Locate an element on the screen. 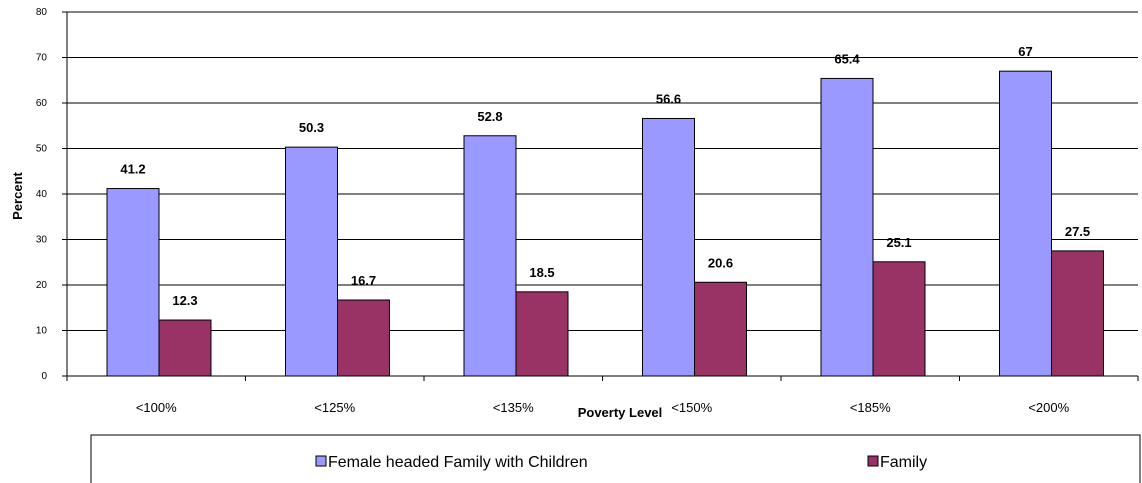 The width and height of the screenshot is (1142, 483). x-tick-label: <100% is located at coordinates (156, 407).